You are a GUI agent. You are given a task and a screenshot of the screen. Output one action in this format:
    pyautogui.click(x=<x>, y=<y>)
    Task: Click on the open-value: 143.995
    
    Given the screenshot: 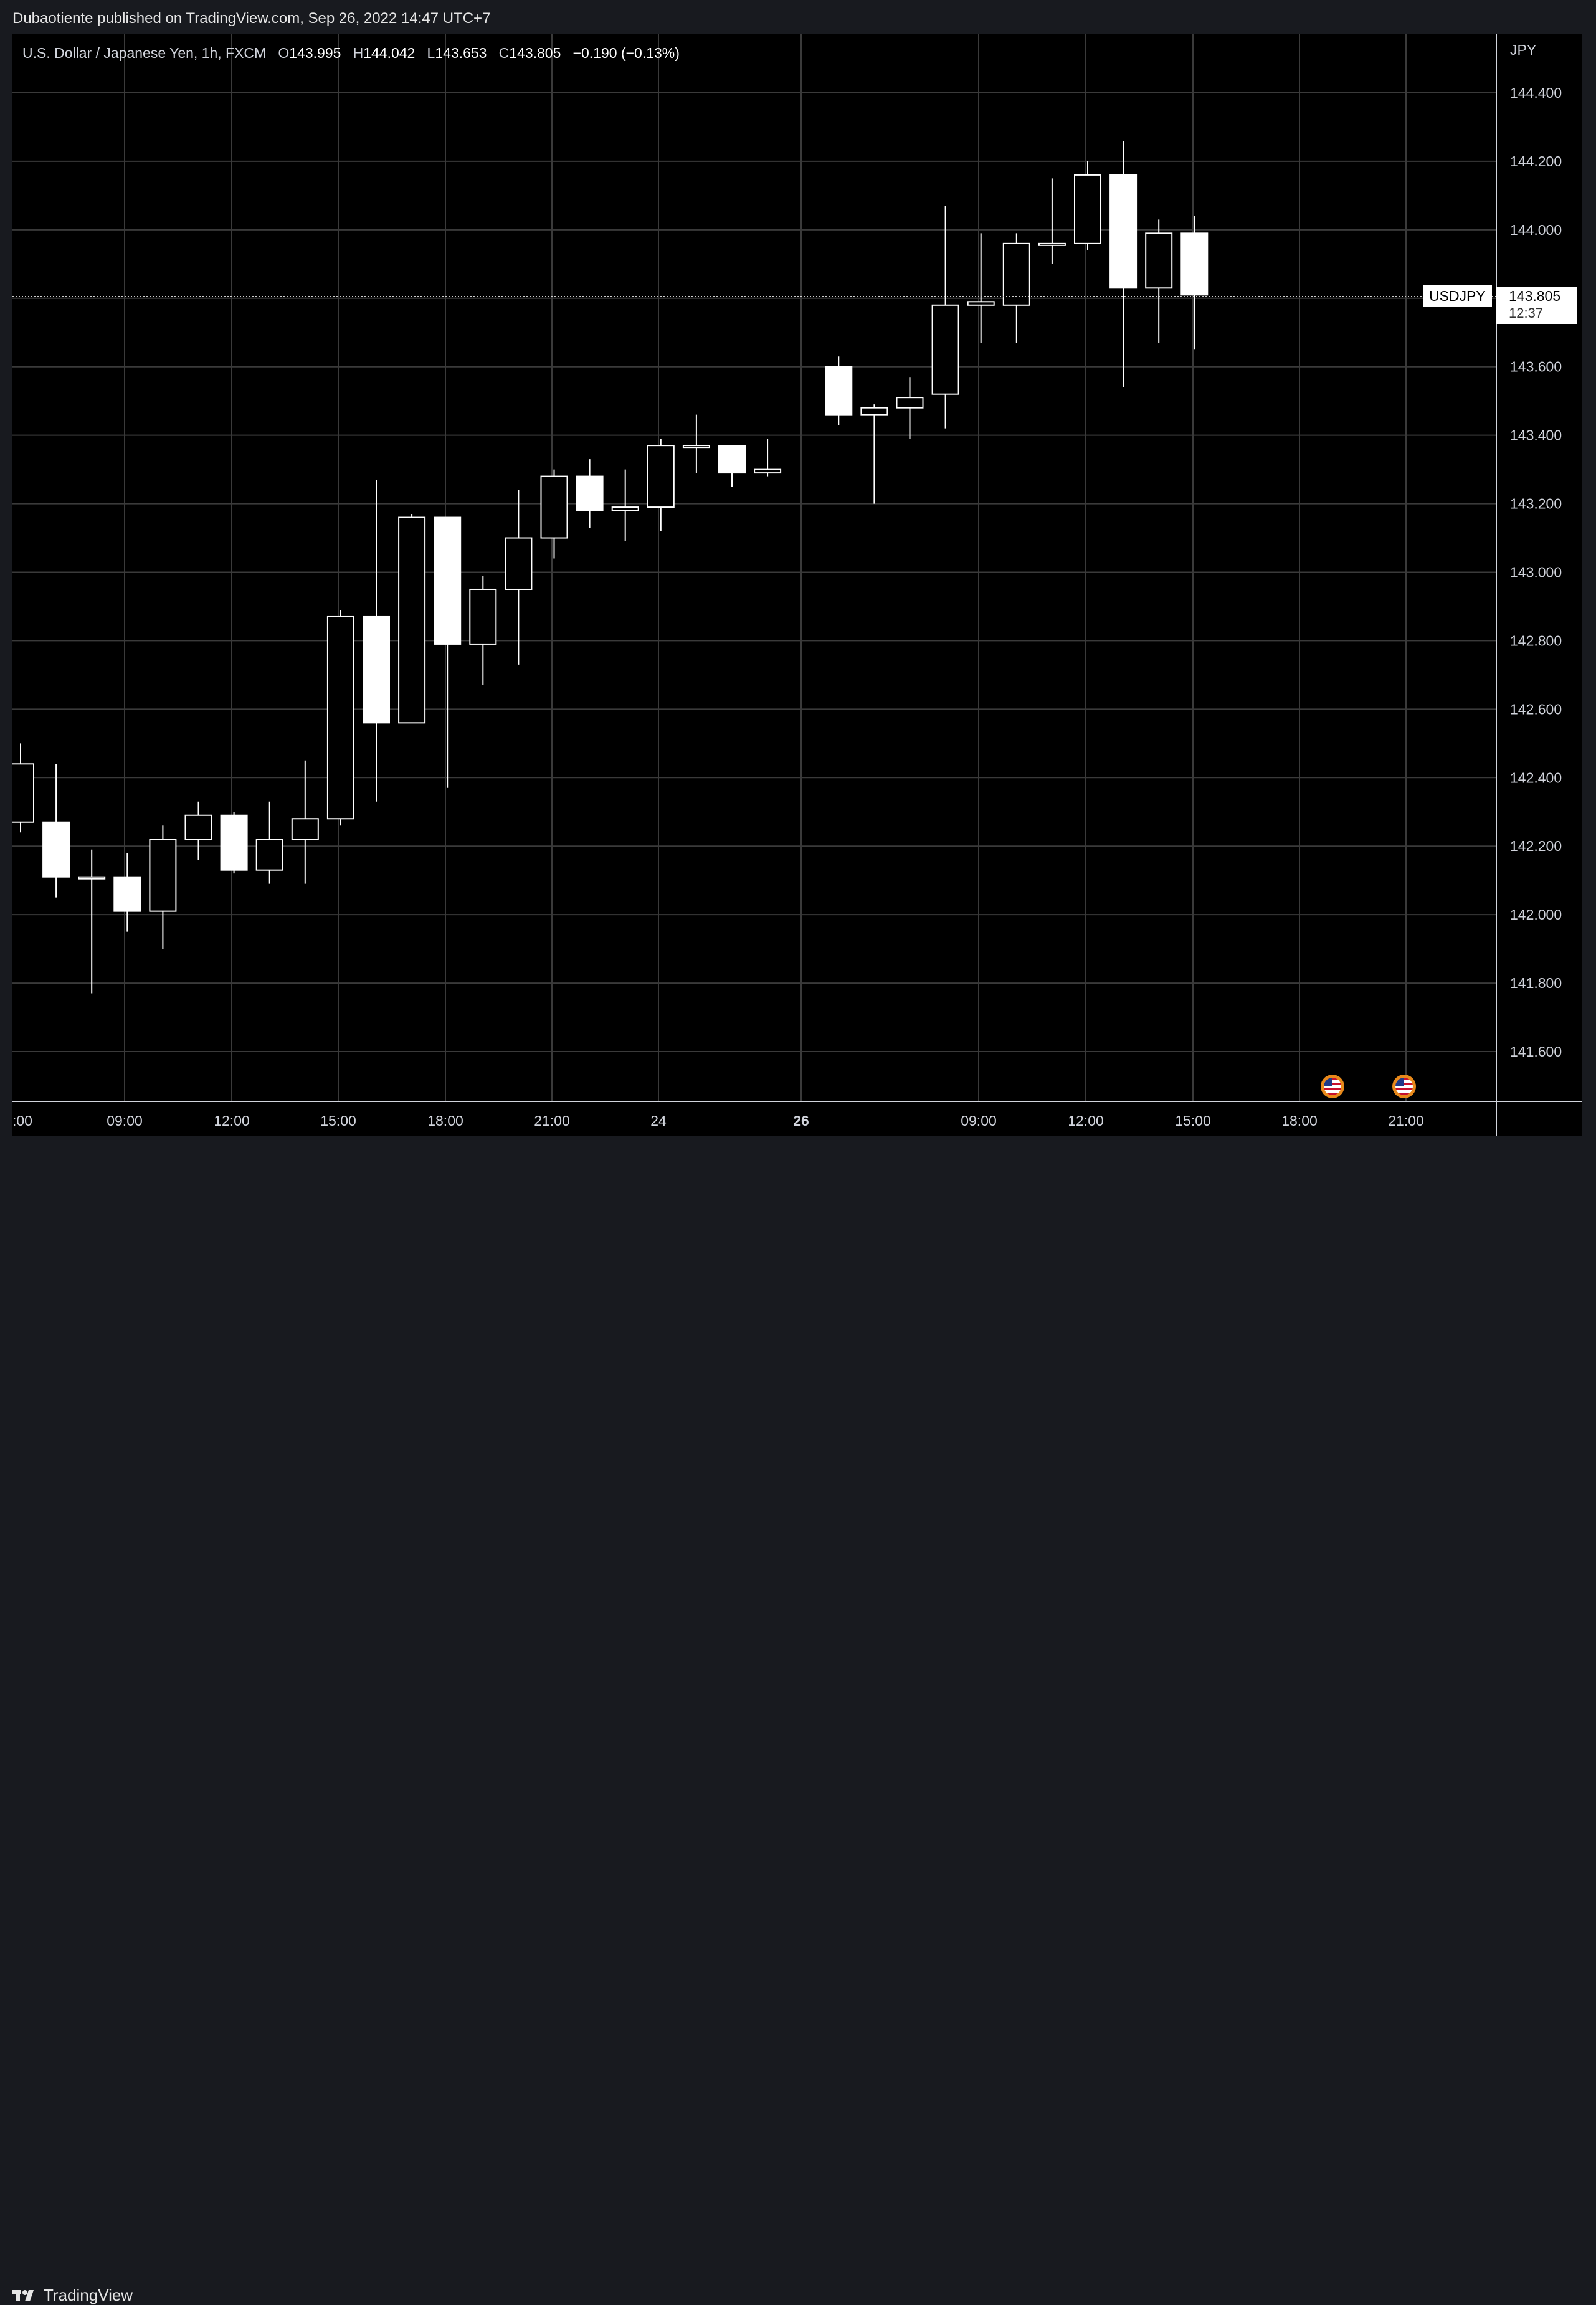 What is the action you would take?
    pyautogui.click(x=315, y=53)
    